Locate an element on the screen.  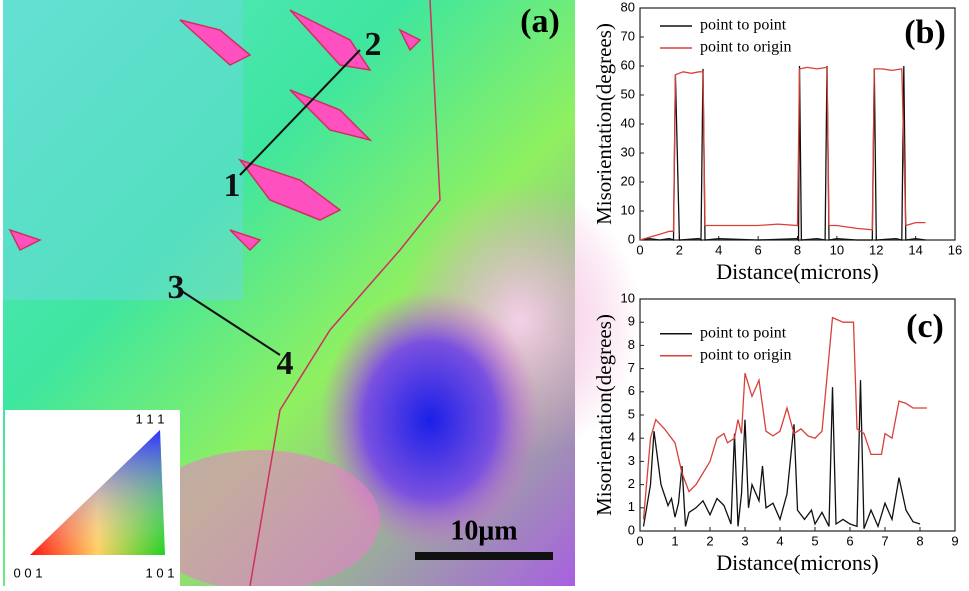
y-tick-label: 4 is located at coordinates (631, 437).